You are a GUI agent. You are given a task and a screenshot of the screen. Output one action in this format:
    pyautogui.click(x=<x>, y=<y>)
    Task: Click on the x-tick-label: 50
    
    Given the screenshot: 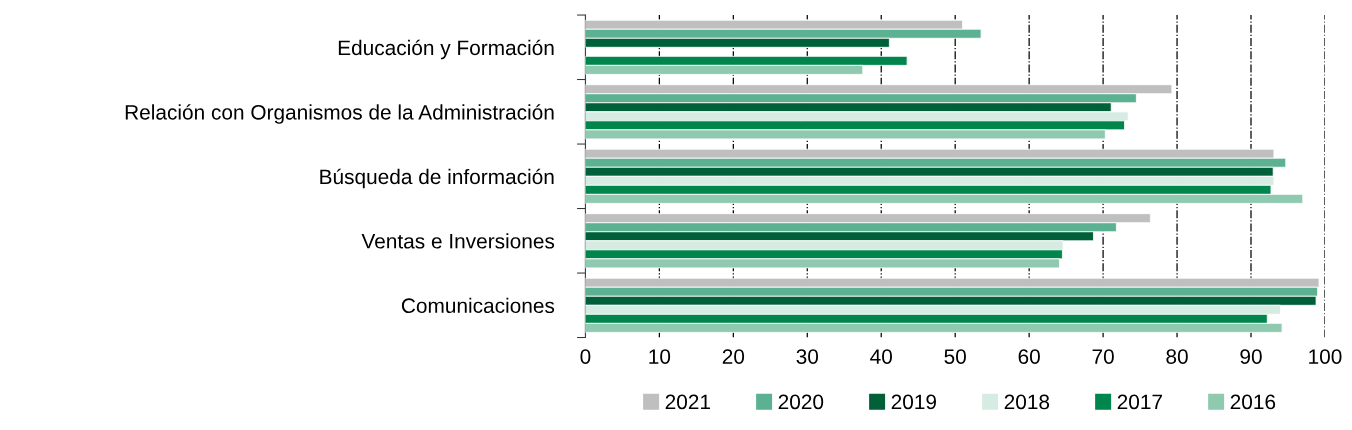 What is the action you would take?
    pyautogui.click(x=955, y=356)
    